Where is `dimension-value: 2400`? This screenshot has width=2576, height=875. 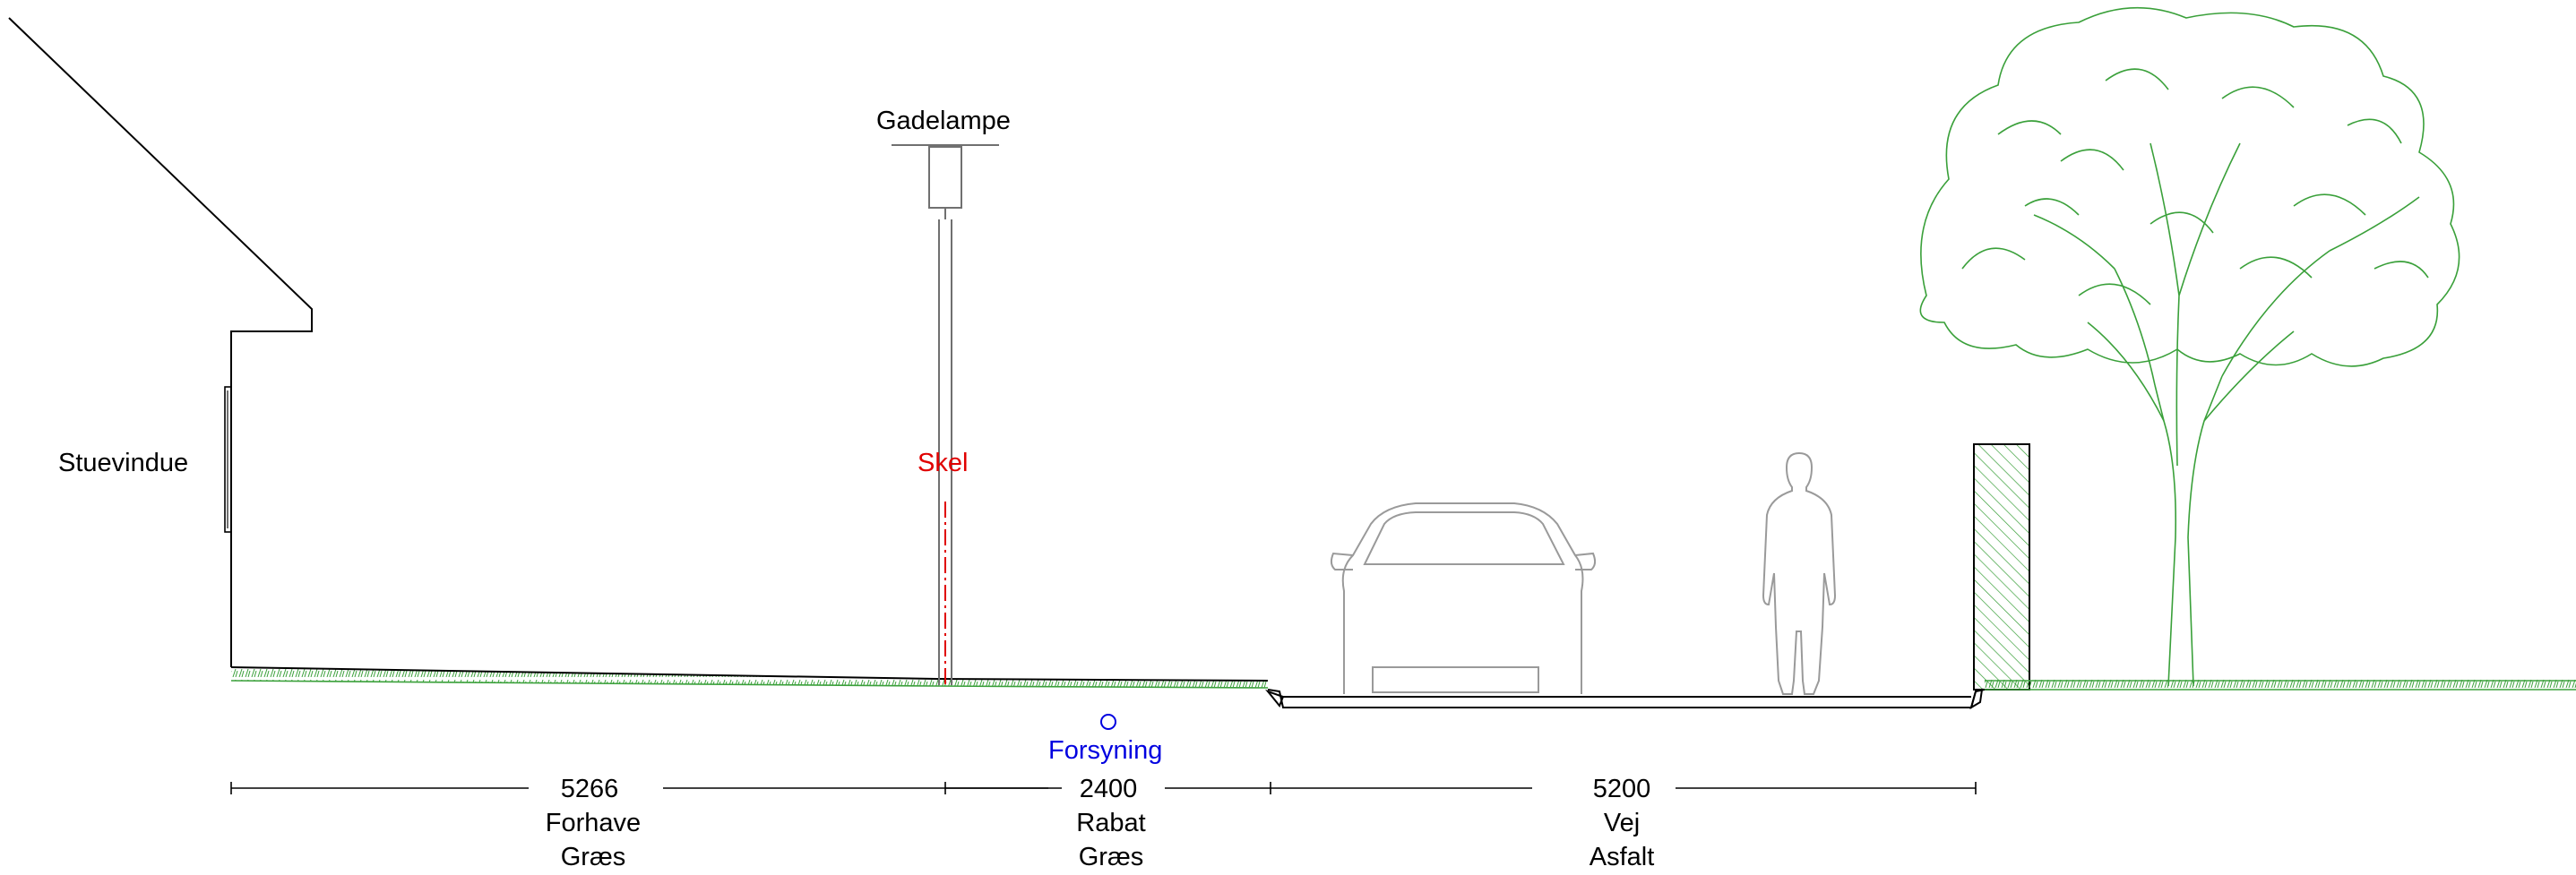 dimension-value: 2400 is located at coordinates (1109, 789).